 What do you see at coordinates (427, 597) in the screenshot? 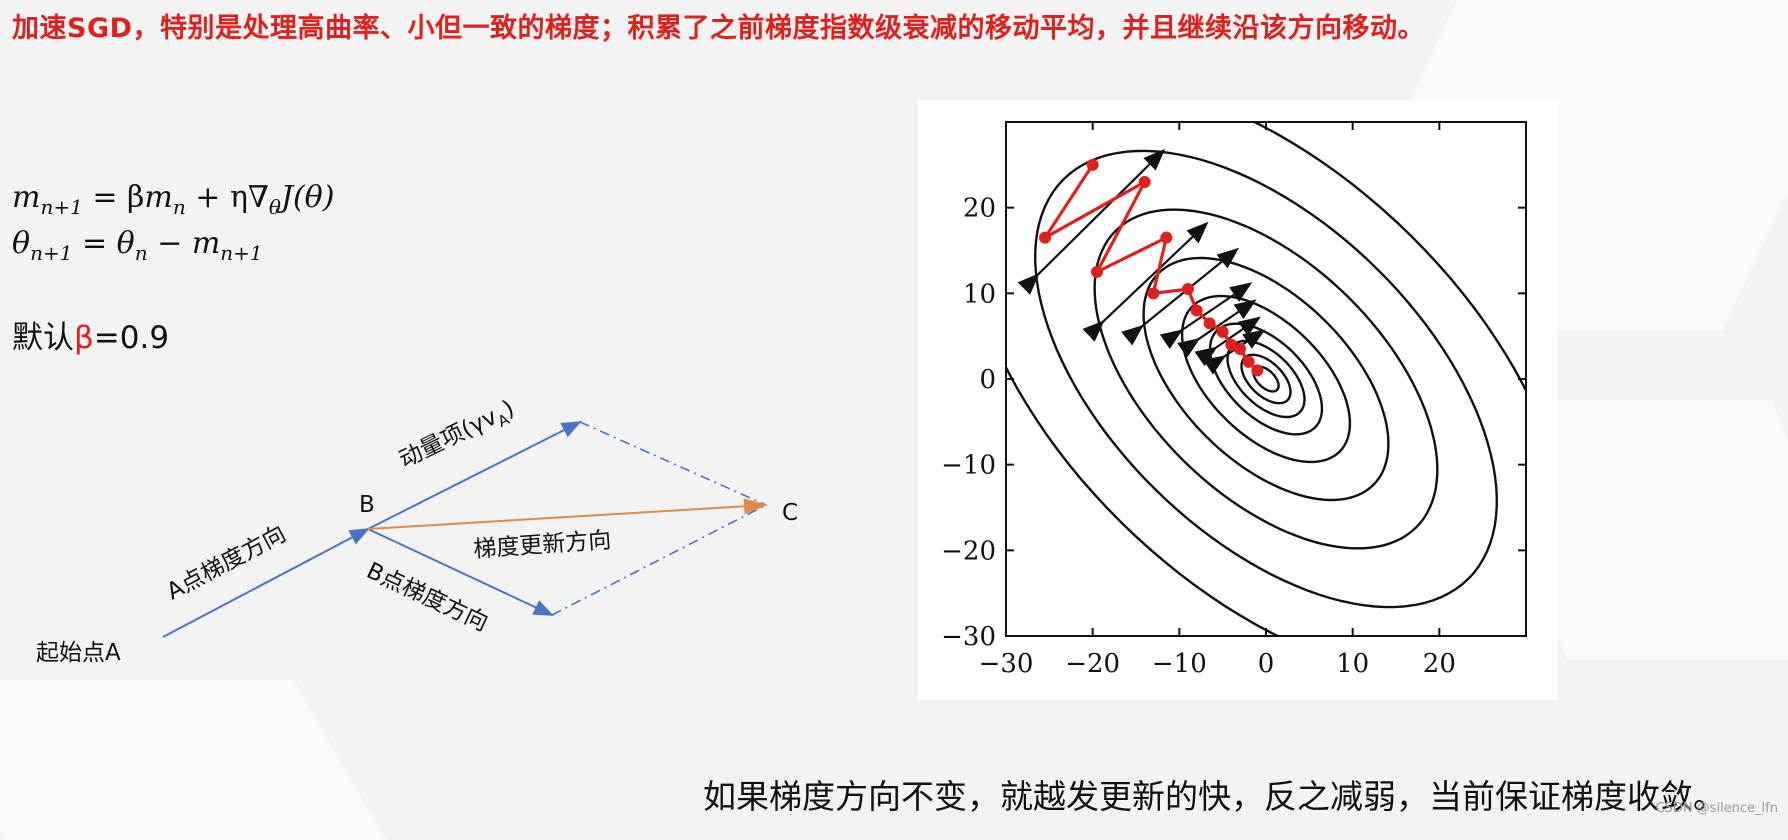
I see `b-gradient-label: B点梯度方向` at bounding box center [427, 597].